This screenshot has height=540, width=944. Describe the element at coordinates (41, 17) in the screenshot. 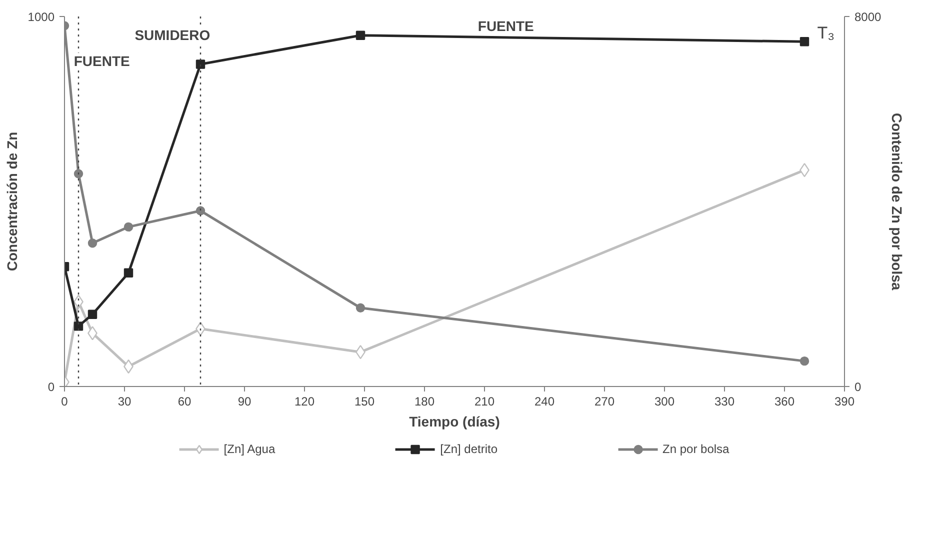

I see `y-tick-label: 1000` at that location.